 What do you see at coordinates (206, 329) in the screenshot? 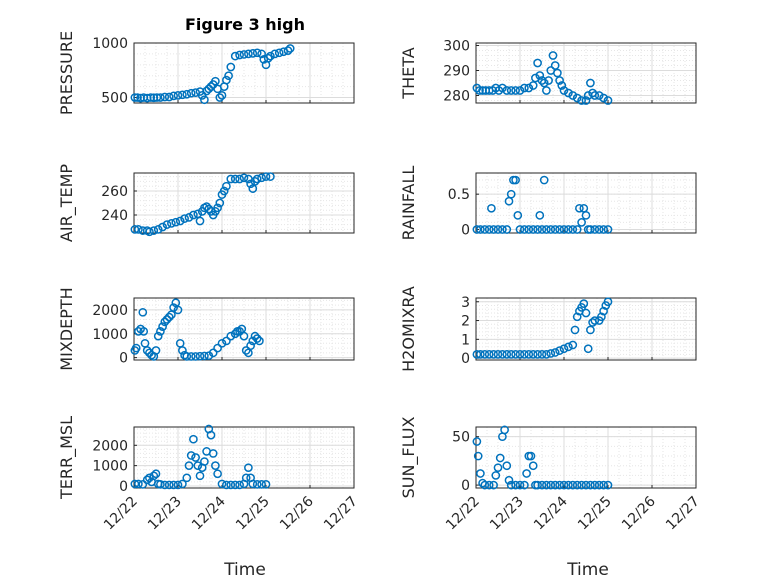
I see `panel-mixdepth: 0 1000 2000 MIXDEPTH` at bounding box center [206, 329].